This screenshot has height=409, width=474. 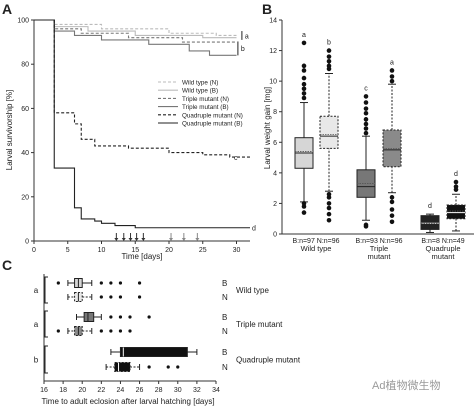 I want to click on panel-a-y-tick-label: 0, so click(x=27, y=242).